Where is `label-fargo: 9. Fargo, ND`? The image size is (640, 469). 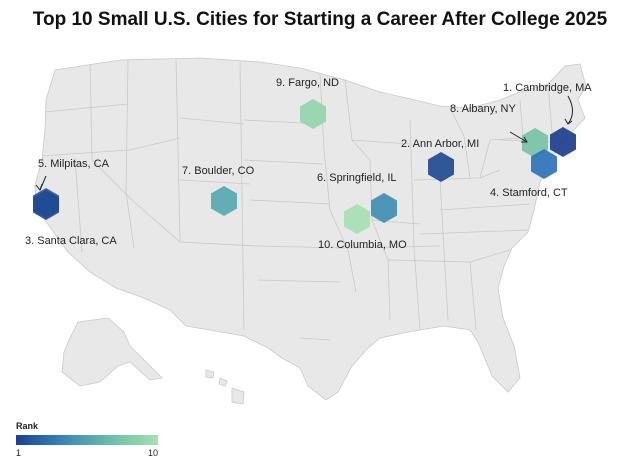
label-fargo: 9. Fargo, ND is located at coordinates (307, 83).